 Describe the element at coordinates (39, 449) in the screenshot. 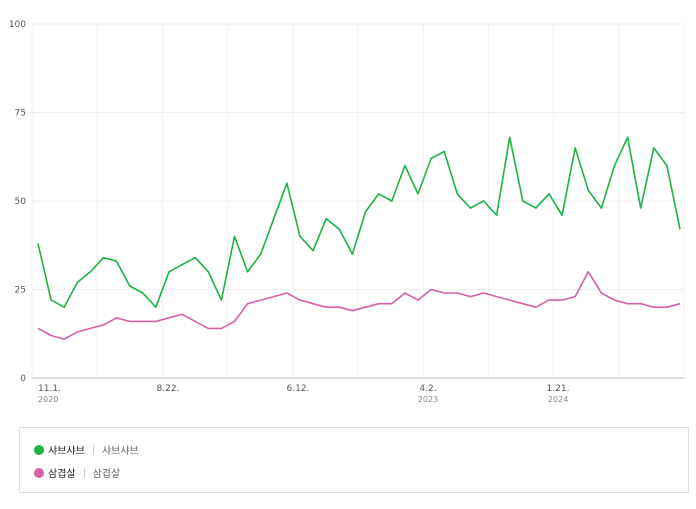

I see `legend-dot-shabu` at that location.